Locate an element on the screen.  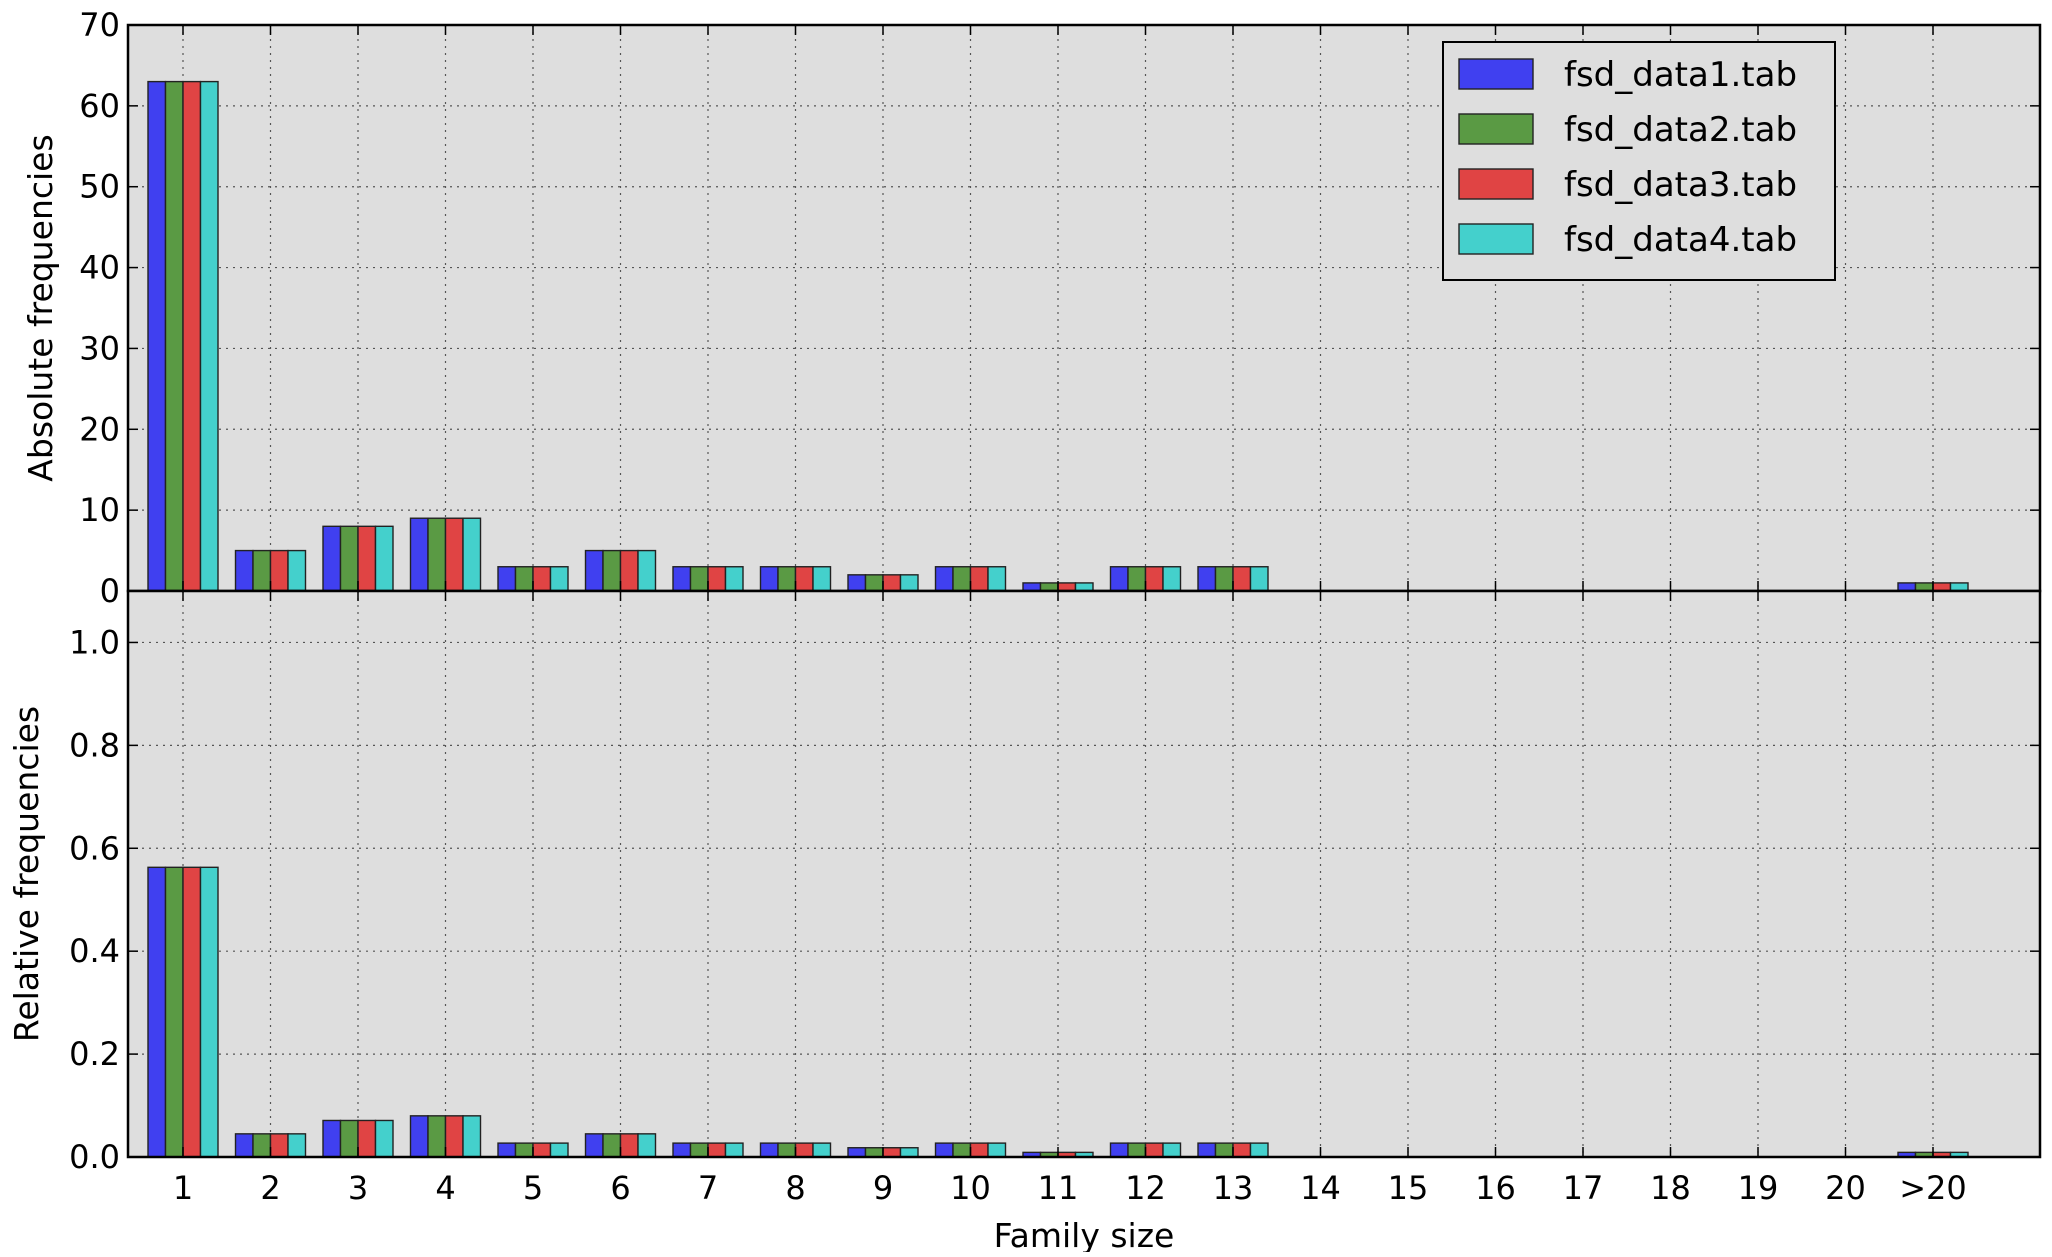
x-tick-label: 15 is located at coordinates (1408, 1188).